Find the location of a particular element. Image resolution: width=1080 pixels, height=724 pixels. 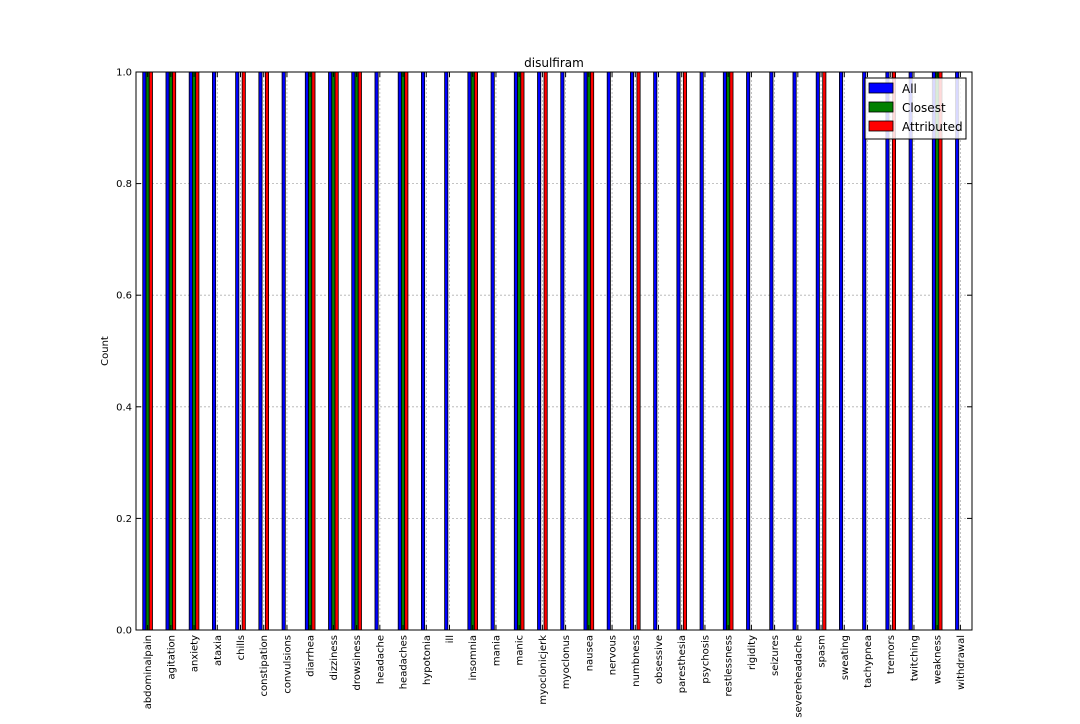

bar-all-paresthesia is located at coordinates (678, 351).